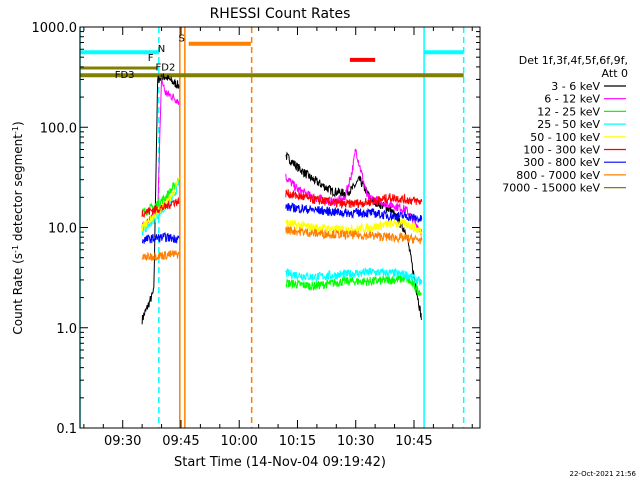 This screenshot has height=480, width=640. I want to click on x-tick-label: 10:00, so click(238, 441).